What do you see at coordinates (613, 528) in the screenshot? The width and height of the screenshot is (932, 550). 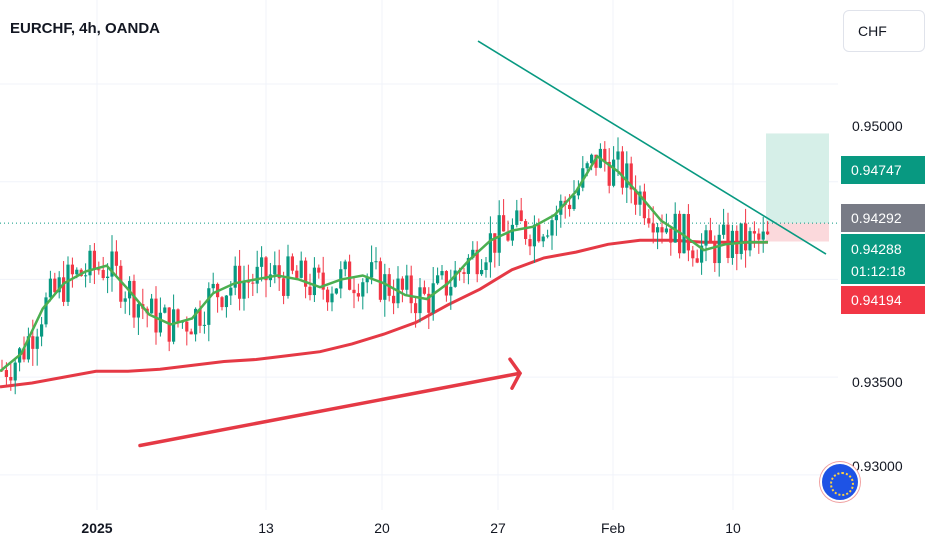 I see `x-tick-label: Feb` at bounding box center [613, 528].